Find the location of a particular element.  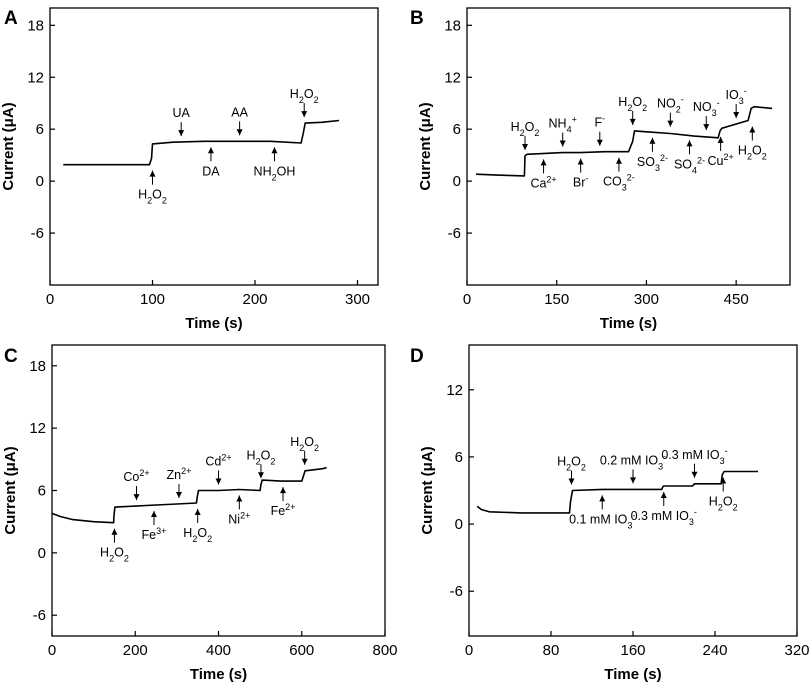

x-tick-label: 400 is located at coordinates (218, 650).